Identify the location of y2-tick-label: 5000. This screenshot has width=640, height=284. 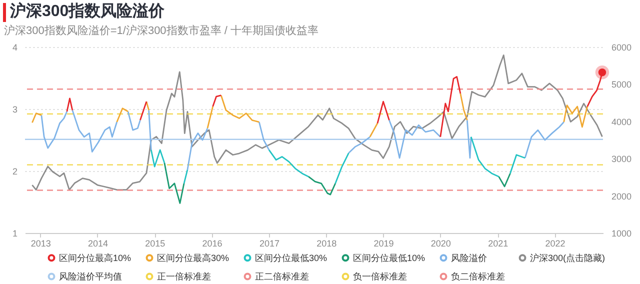
(622, 85).